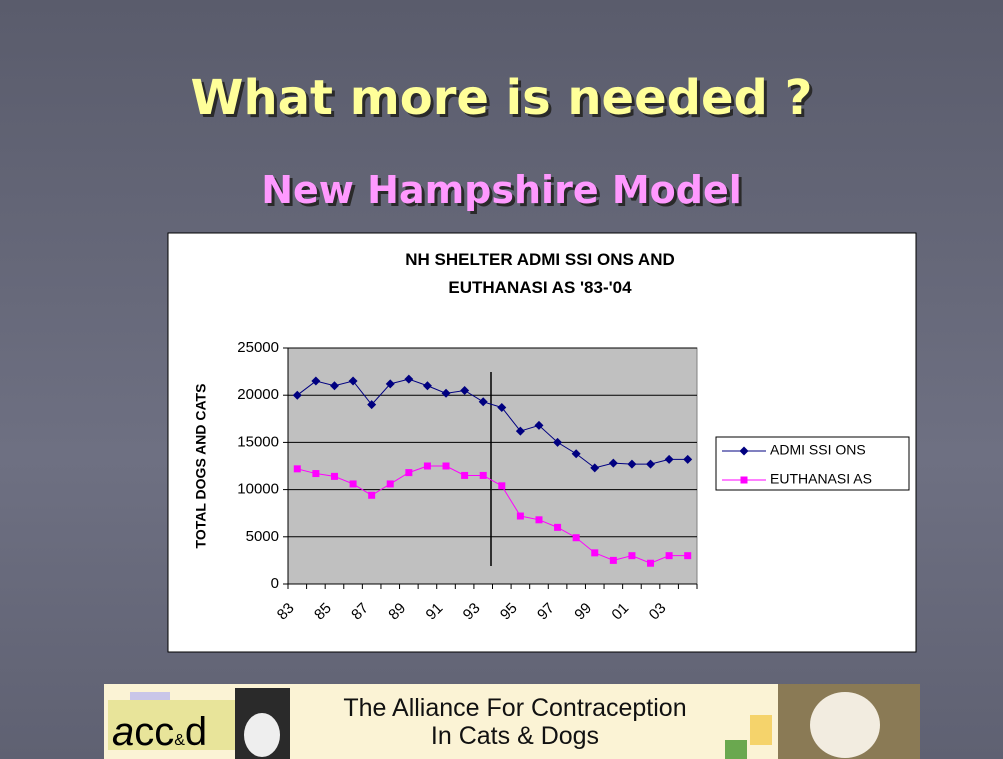 This screenshot has height=759, width=1003. I want to click on dog-face, so click(845, 725).